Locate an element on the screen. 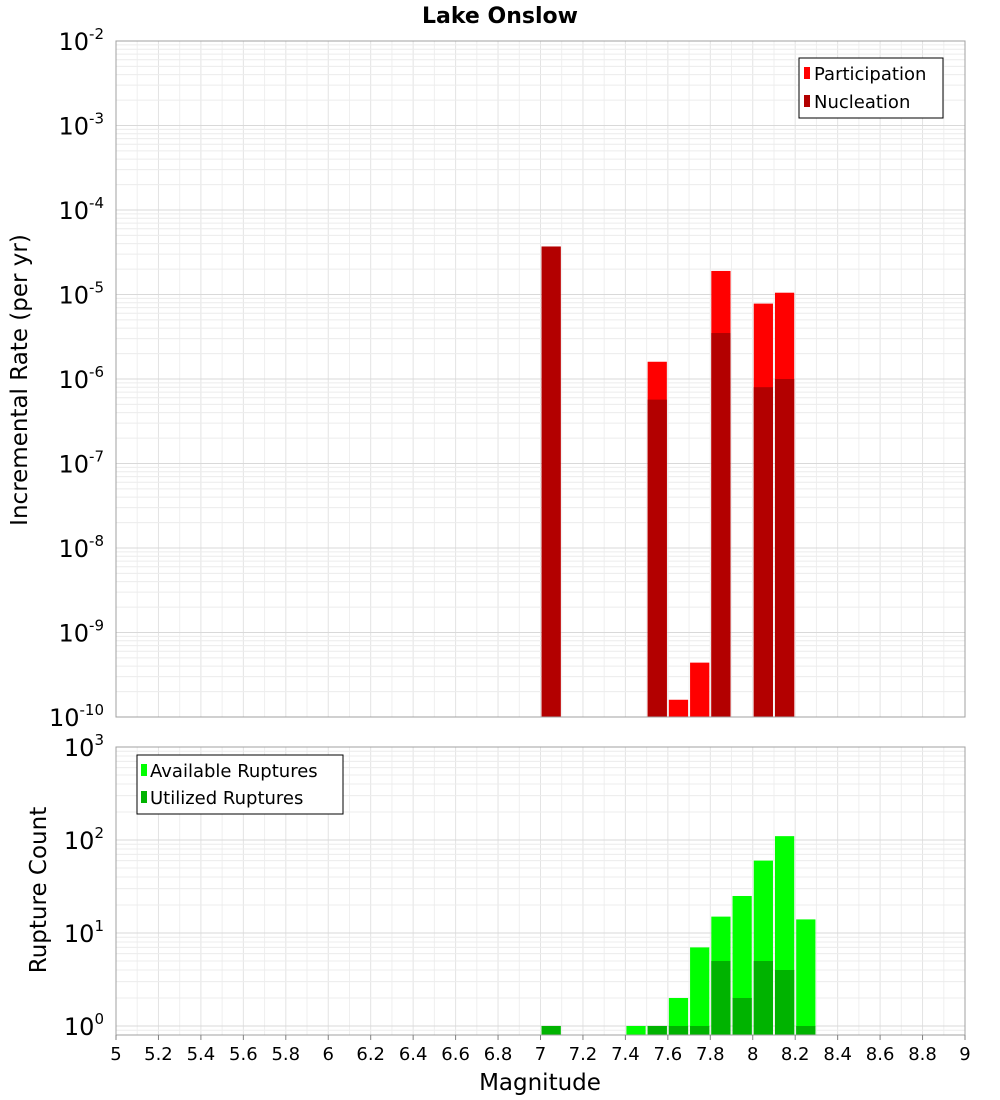  rate-legend-box is located at coordinates (871, 88).